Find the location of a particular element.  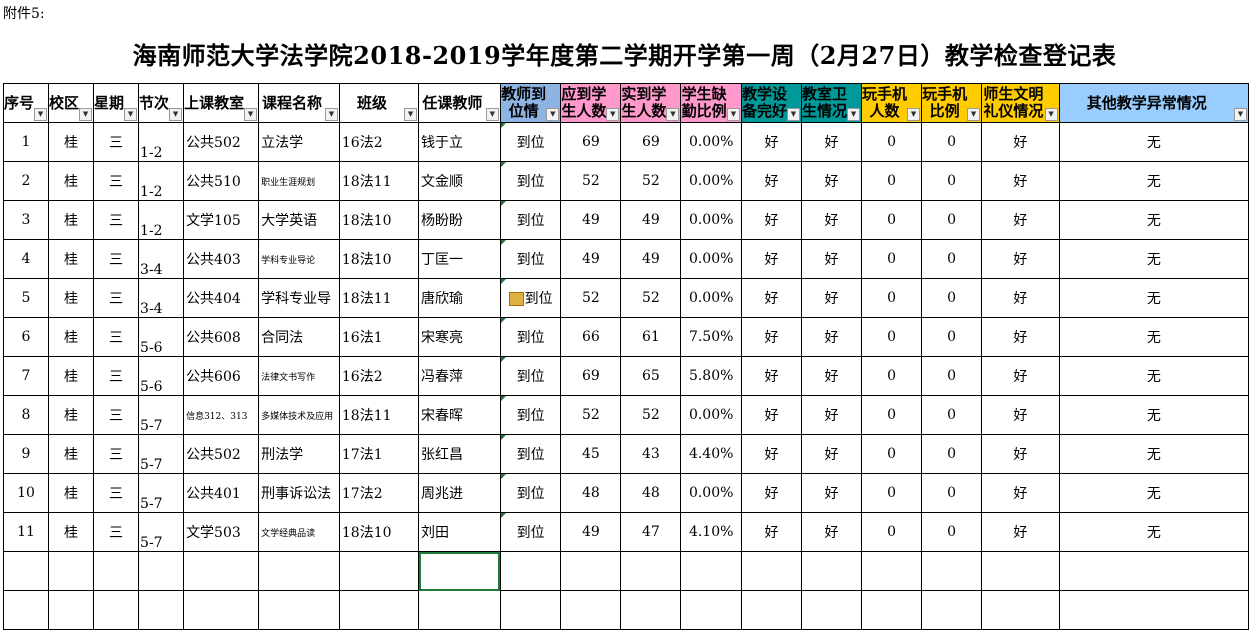

table-cell: 18法10 is located at coordinates (379, 259).